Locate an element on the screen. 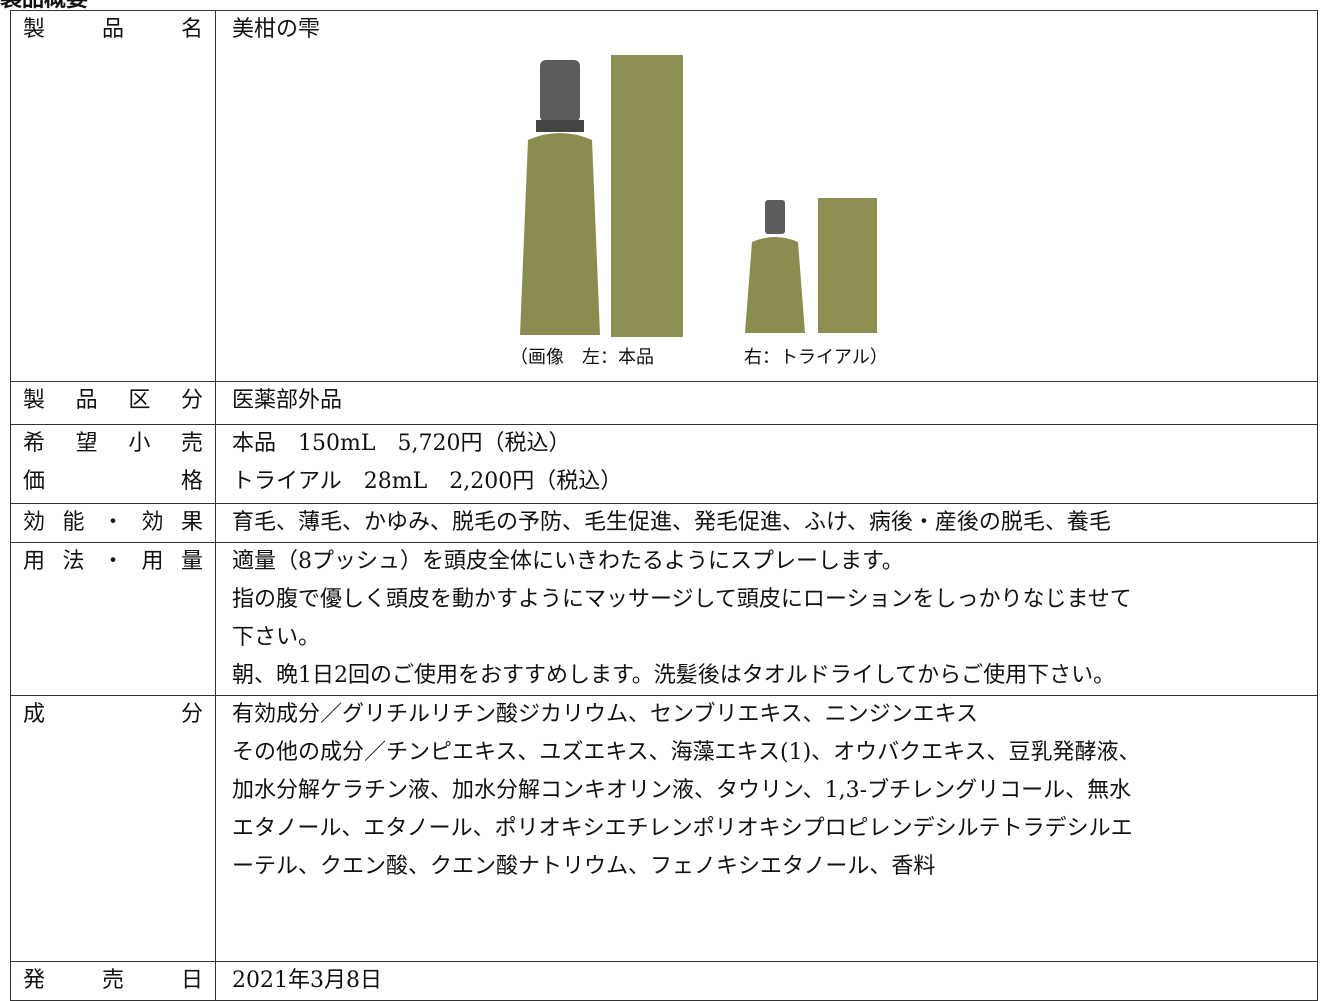 This screenshot has height=1001, width=1320. row-label: 発売日 is located at coordinates (113, 981).